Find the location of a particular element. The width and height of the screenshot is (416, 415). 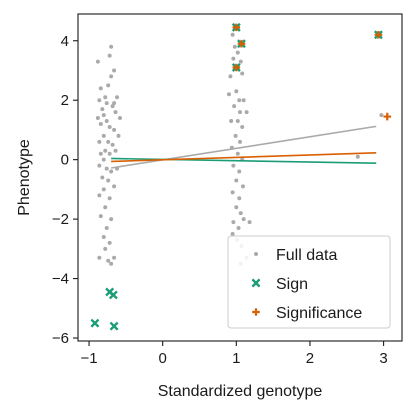

legend-marker-plus is located at coordinates (256, 312).